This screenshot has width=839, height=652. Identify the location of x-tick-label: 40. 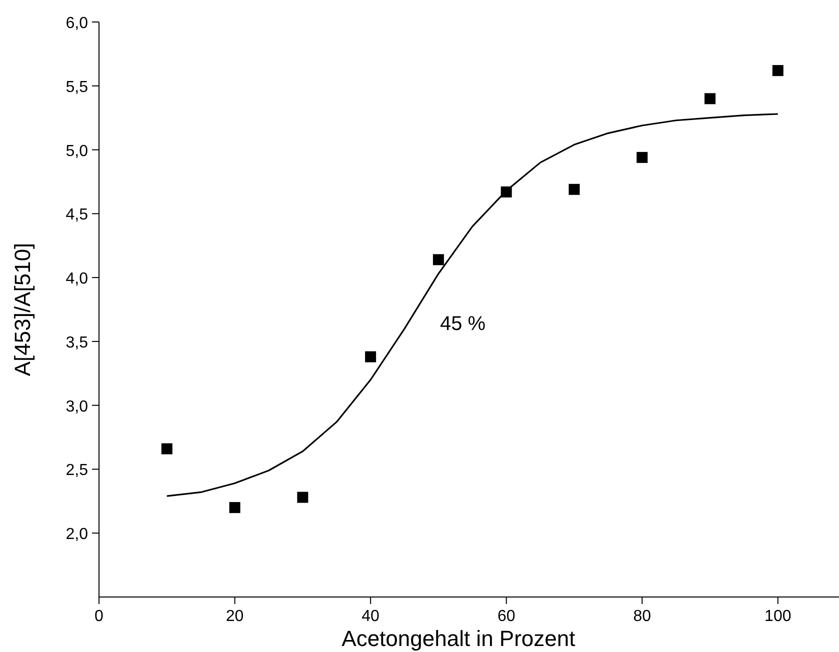
(371, 616).